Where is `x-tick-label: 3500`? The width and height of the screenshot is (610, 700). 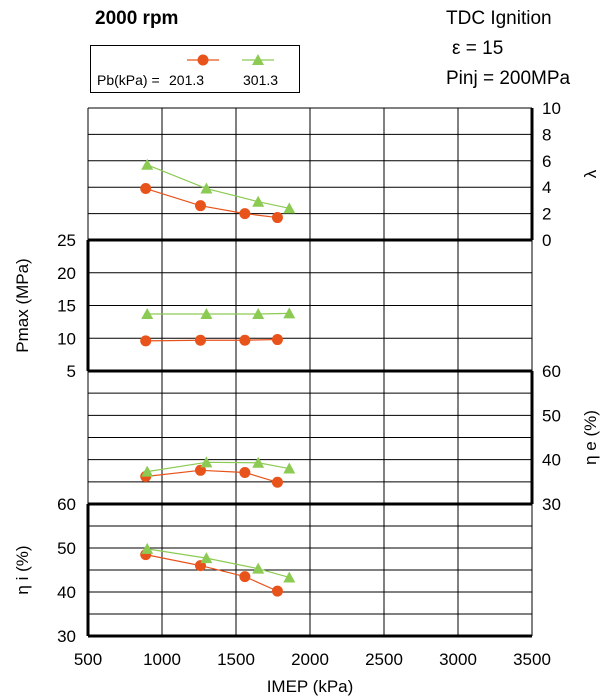
x-tick-label: 3500 is located at coordinates (532, 659).